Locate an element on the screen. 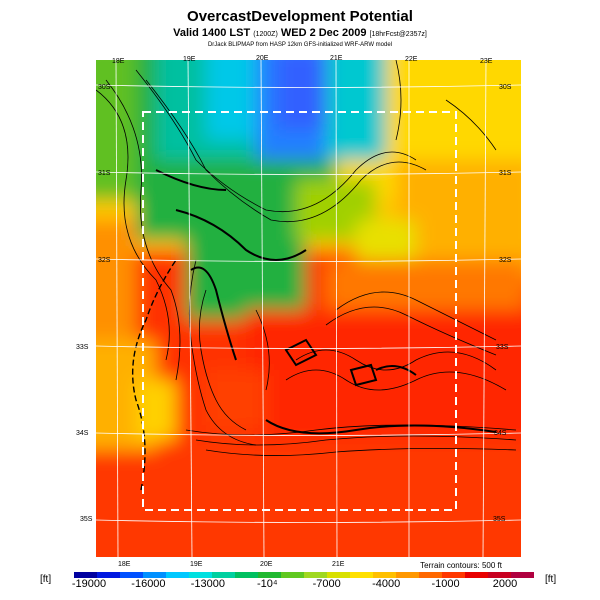  valid-date: WED 2 Dec 2009 is located at coordinates (323, 33).